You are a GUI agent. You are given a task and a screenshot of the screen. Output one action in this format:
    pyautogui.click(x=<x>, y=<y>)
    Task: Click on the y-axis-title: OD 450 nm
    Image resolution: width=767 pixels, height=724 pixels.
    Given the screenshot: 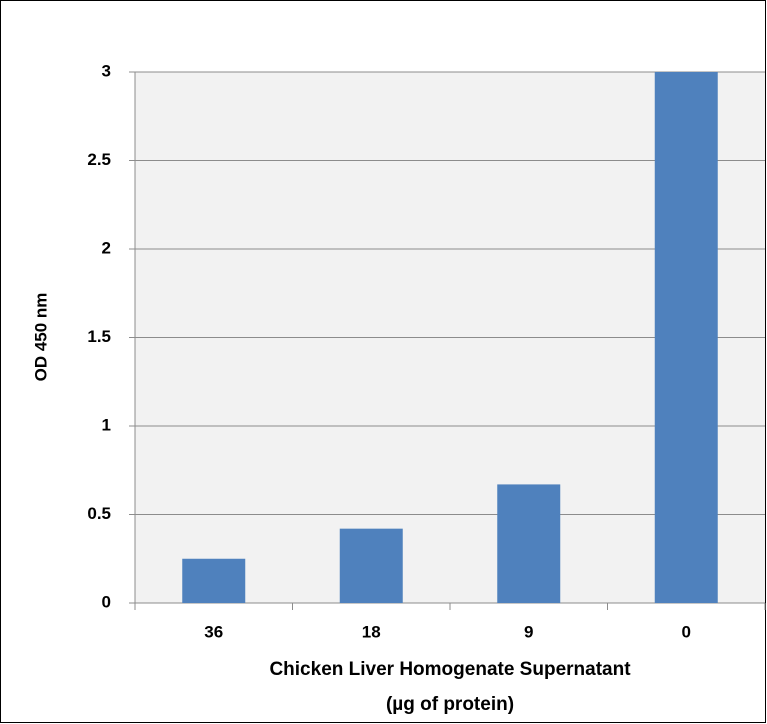 What is the action you would take?
    pyautogui.click(x=40, y=337)
    